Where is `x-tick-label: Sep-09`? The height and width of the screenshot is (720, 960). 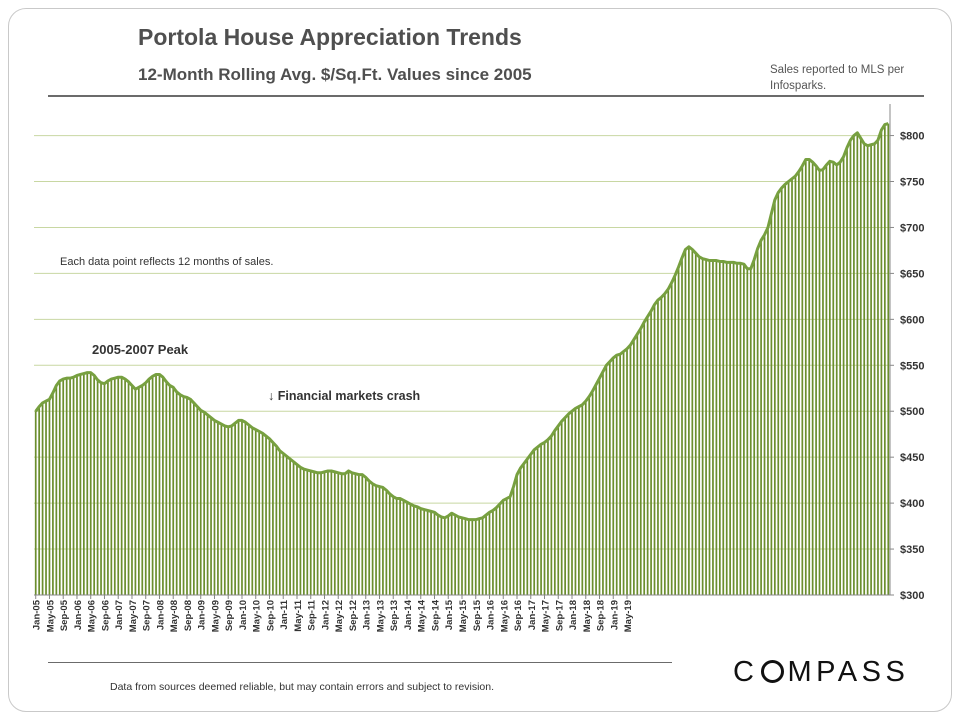 x-tick-label: Sep-09 is located at coordinates (229, 615).